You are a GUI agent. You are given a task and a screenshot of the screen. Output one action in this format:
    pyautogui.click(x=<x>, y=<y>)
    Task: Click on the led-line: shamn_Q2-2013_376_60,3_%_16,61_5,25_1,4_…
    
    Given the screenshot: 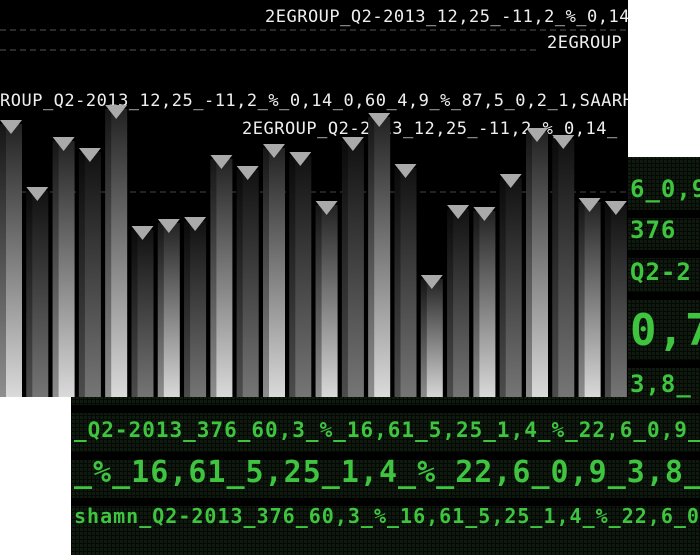 What is the action you would take?
    pyautogui.click(x=387, y=516)
    